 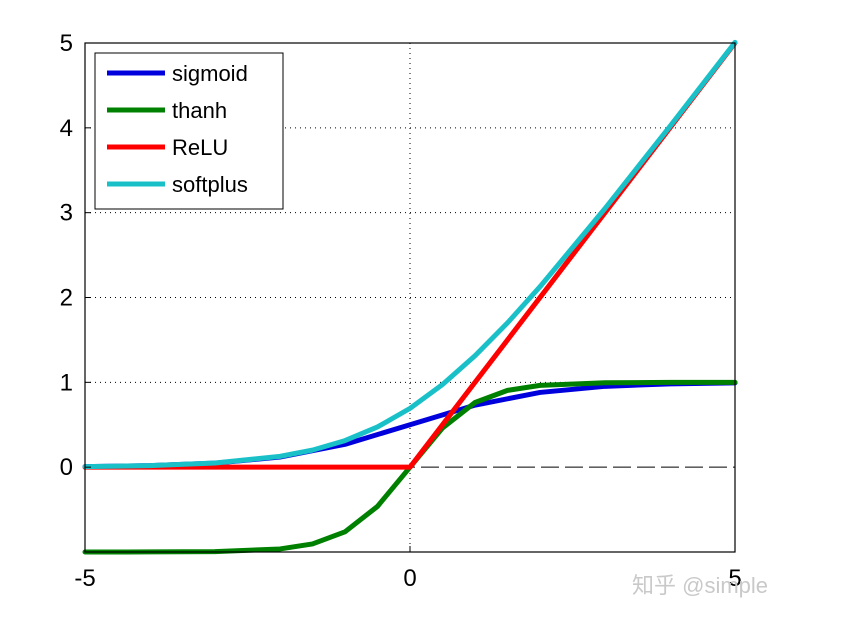 I want to click on legend-label-relu: ReLU, so click(x=200, y=147).